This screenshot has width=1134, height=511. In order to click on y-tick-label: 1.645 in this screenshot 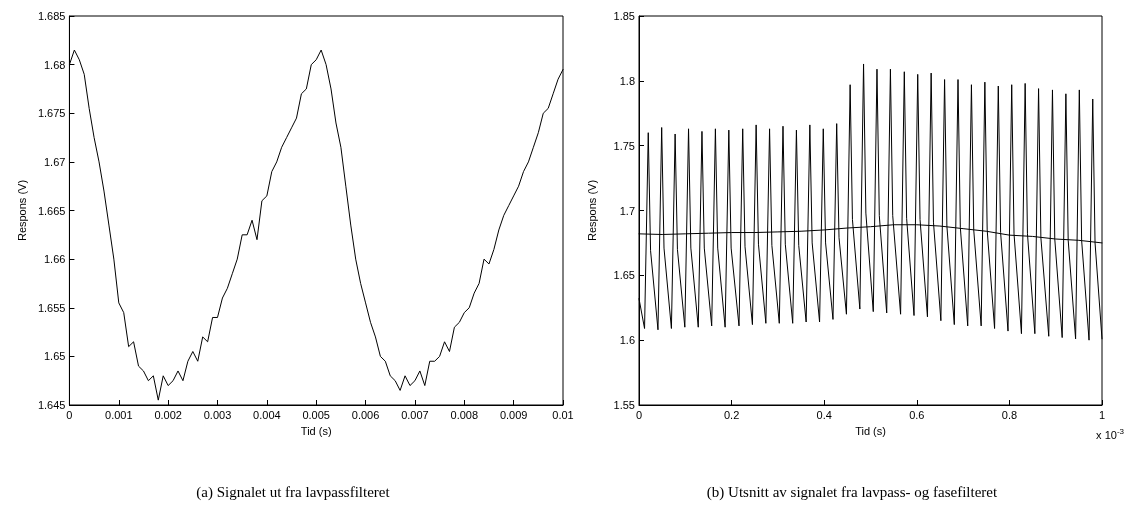, I will do `click(51, 405)`.